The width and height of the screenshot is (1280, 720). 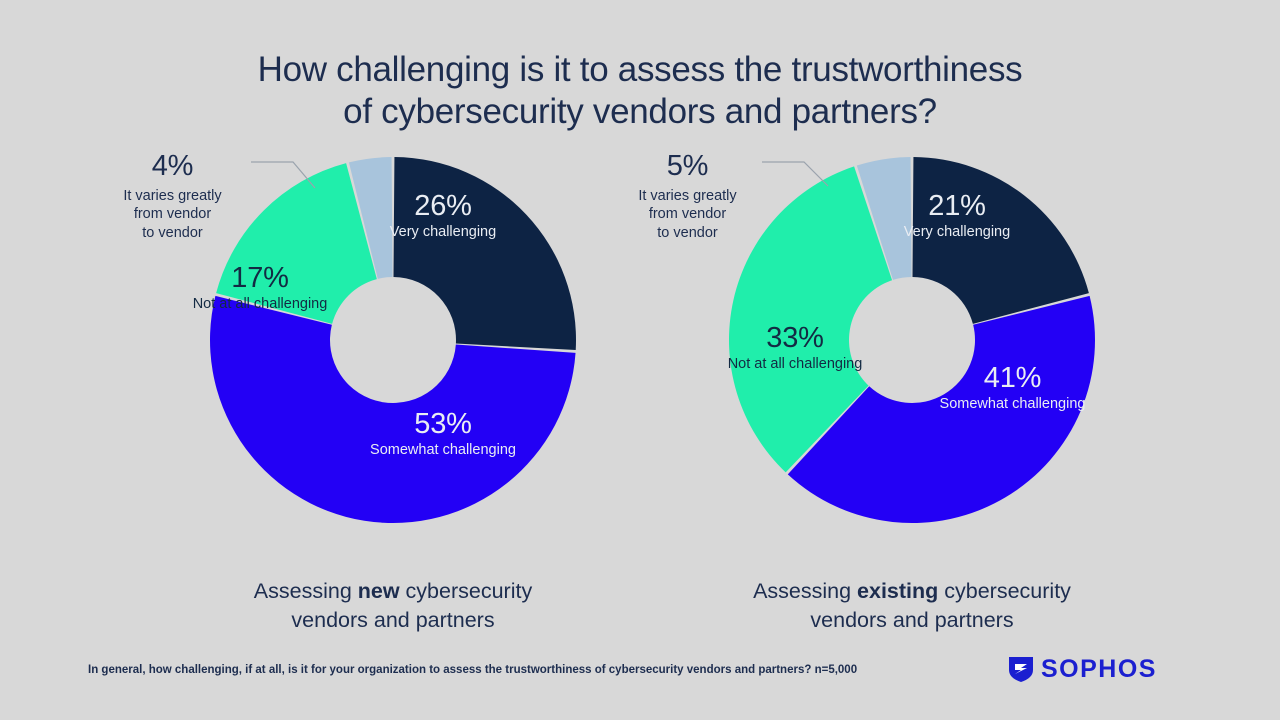 What do you see at coordinates (1021, 669) in the screenshot?
I see `shield-icon` at bounding box center [1021, 669].